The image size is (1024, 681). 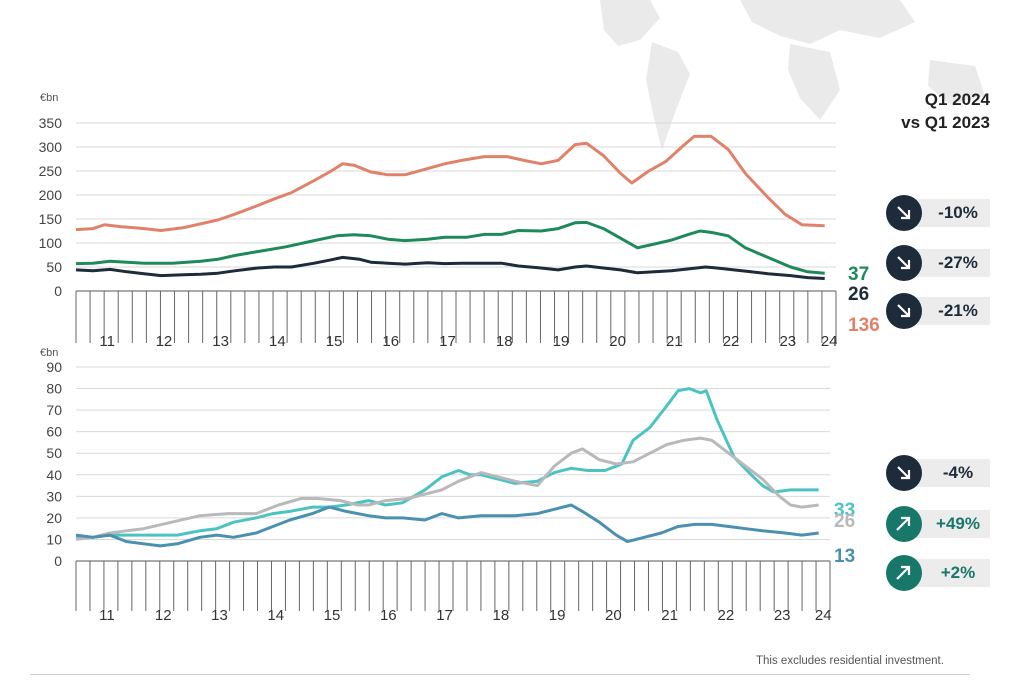 I want to click on change-badge: +2%, so click(x=938, y=573).